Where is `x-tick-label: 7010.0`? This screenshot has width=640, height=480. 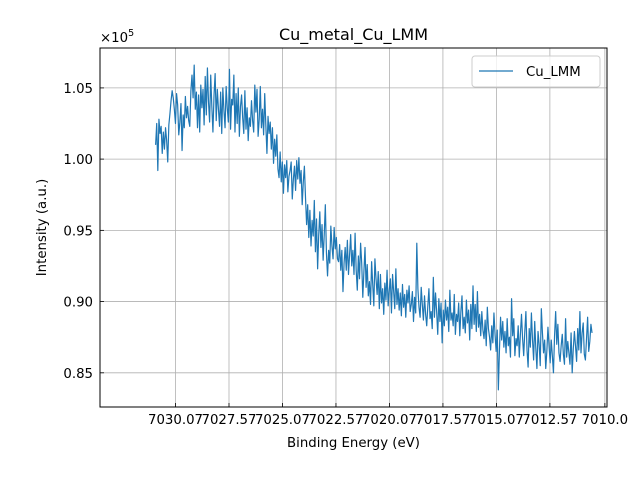 x-tick-label: 7010.0 is located at coordinates (605, 420).